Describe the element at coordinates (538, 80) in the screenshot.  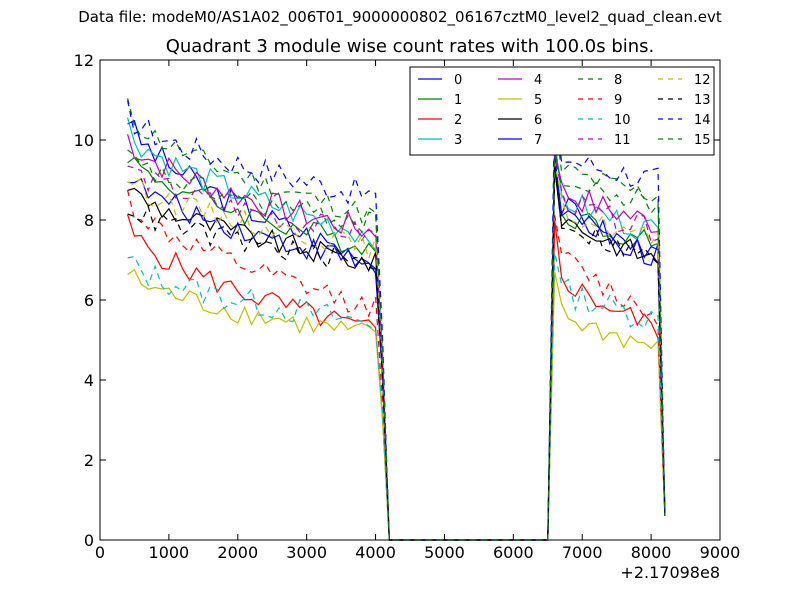
I see `legend-label-4: 4` at that location.